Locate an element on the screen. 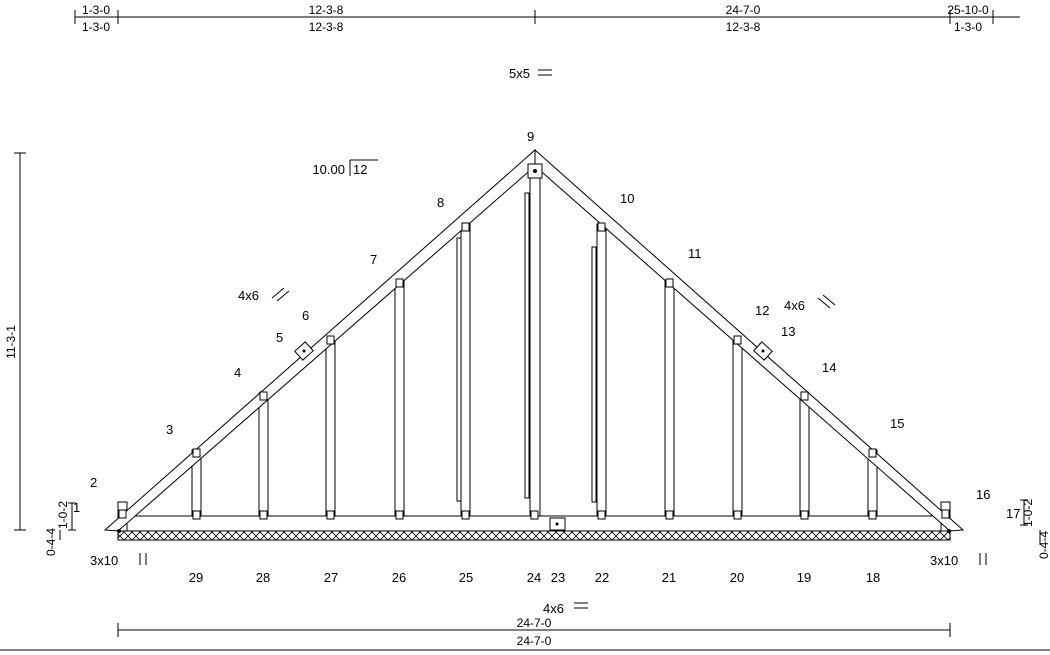  joint-number: 1 is located at coordinates (76, 507).